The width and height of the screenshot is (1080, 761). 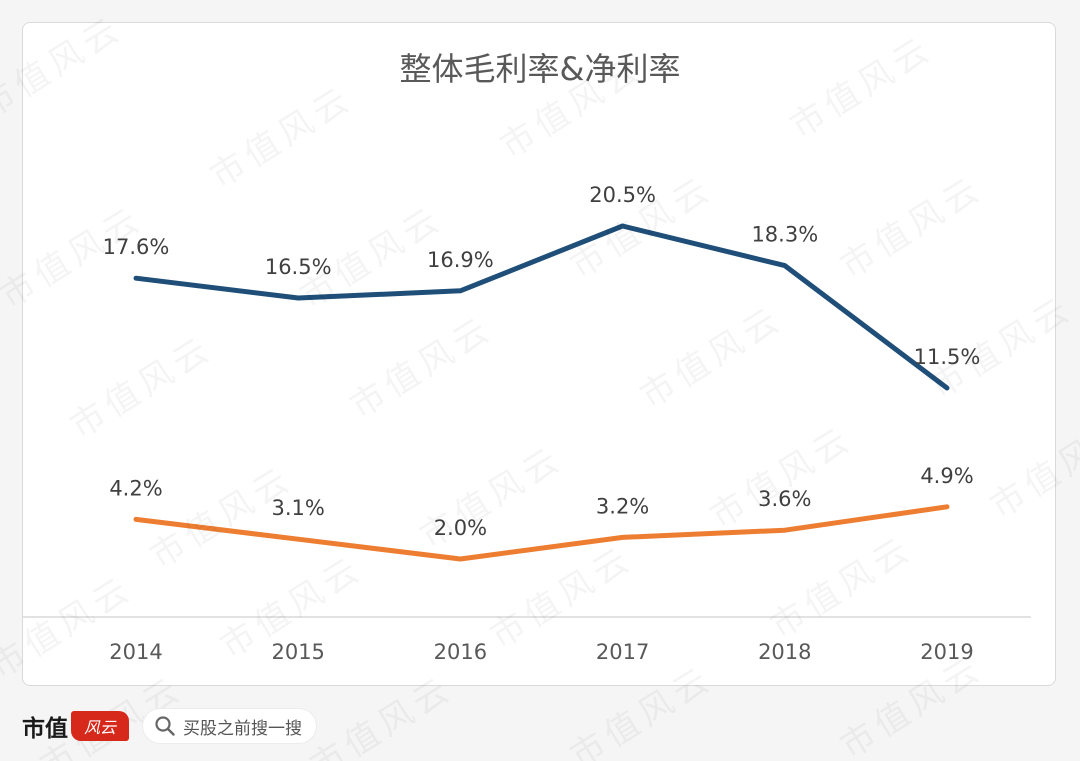 What do you see at coordinates (100, 726) in the screenshot?
I see `brand-logo-badge: 风云` at bounding box center [100, 726].